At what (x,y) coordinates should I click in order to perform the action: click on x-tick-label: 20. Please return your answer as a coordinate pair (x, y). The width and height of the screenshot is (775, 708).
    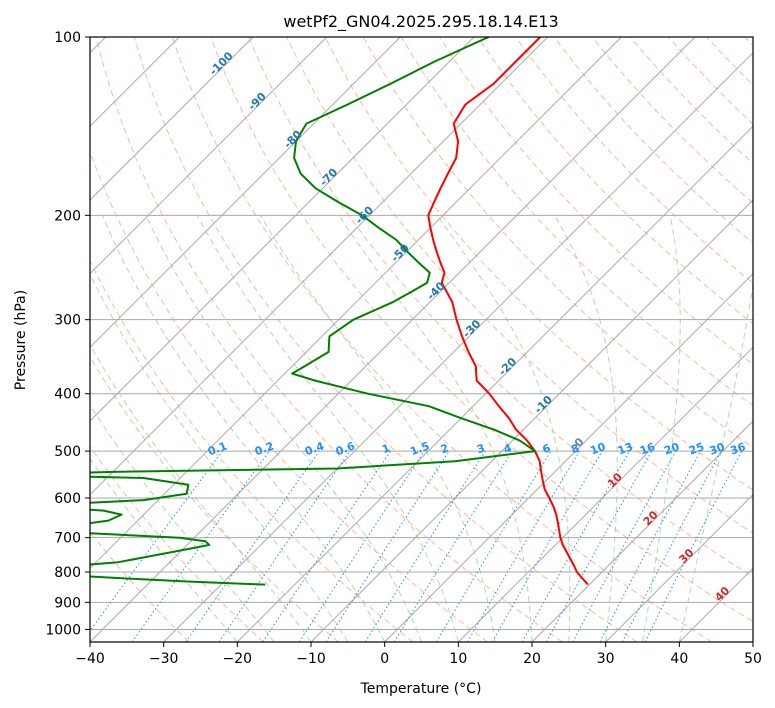
    Looking at the image, I should click on (532, 659).